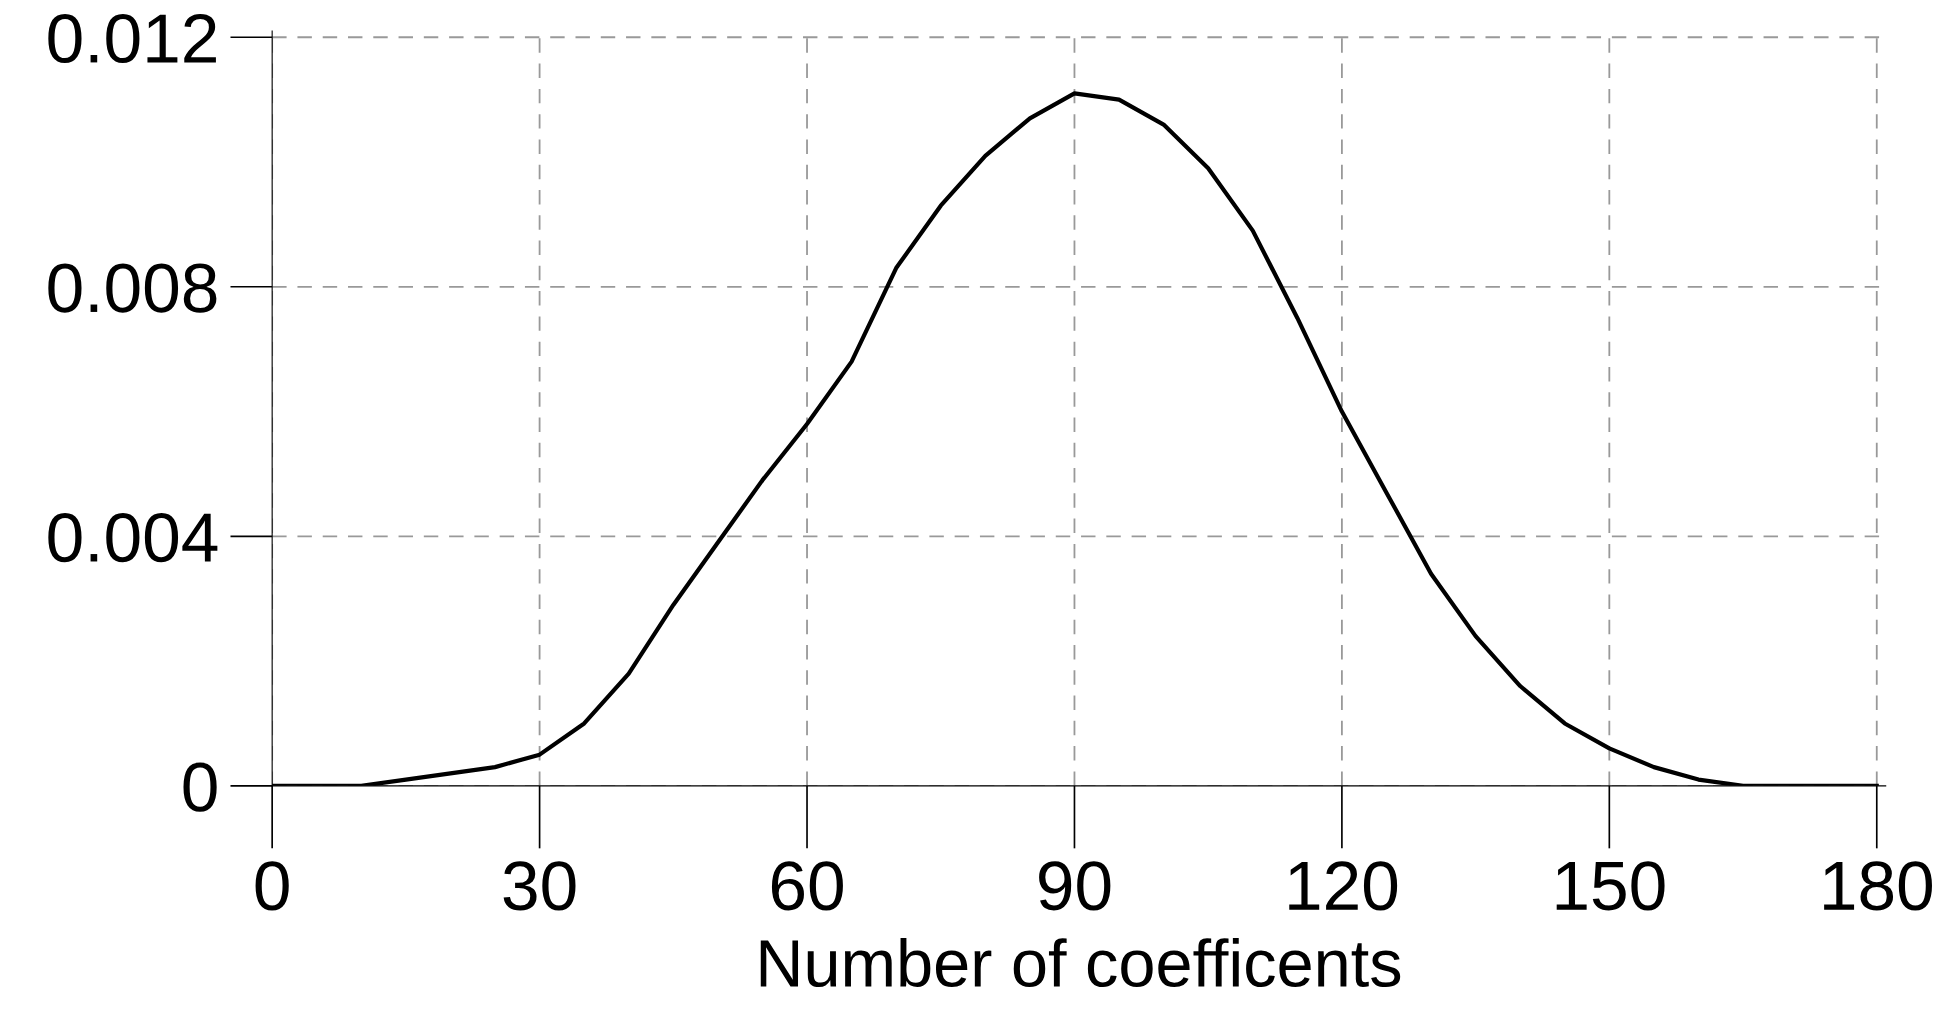 The height and width of the screenshot is (1034, 1944). Describe the element at coordinates (200, 787) in the screenshot. I see `y-tick-label: 0` at that location.